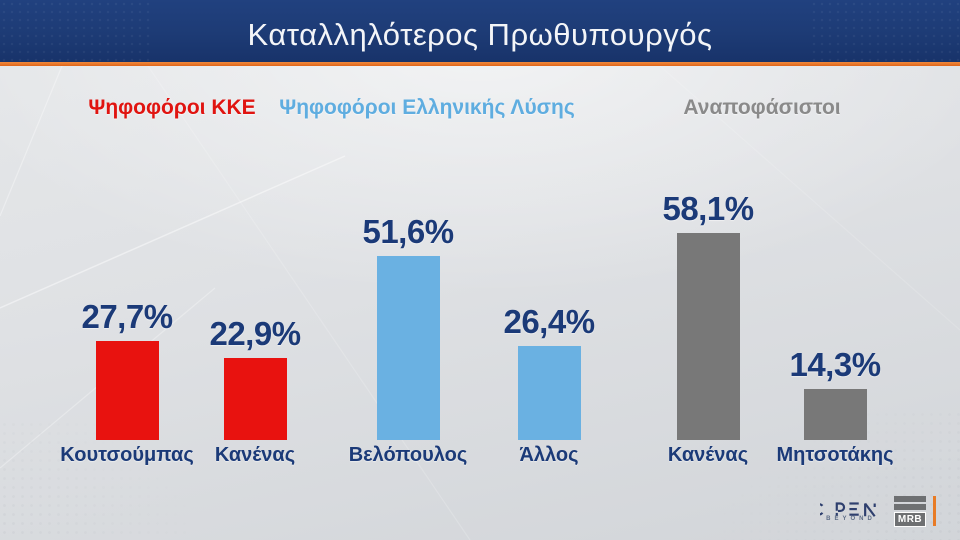  I want to click on mrb-logo: MRB, so click(910, 511).